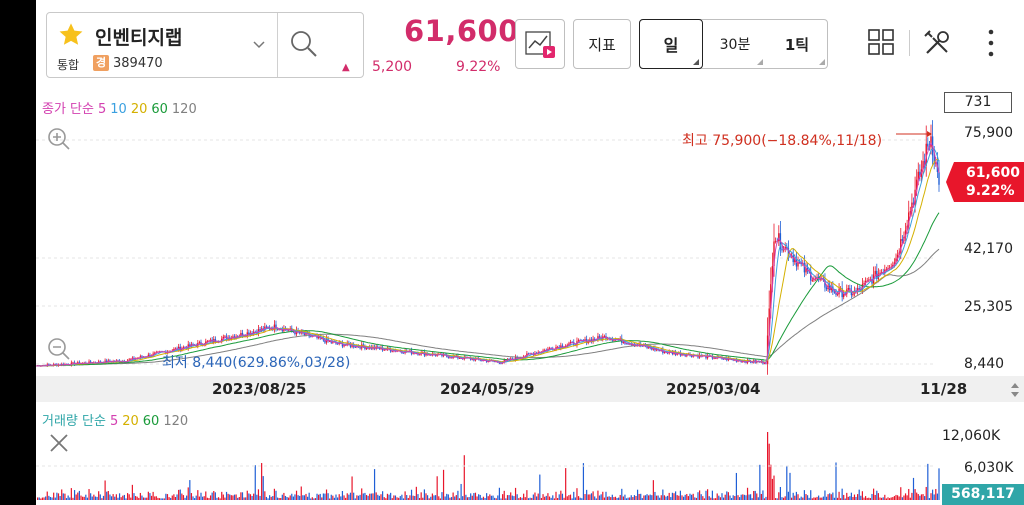 This screenshot has width=1024, height=505. Describe the element at coordinates (978, 102) in the screenshot. I see `candle-count: 731` at that location.